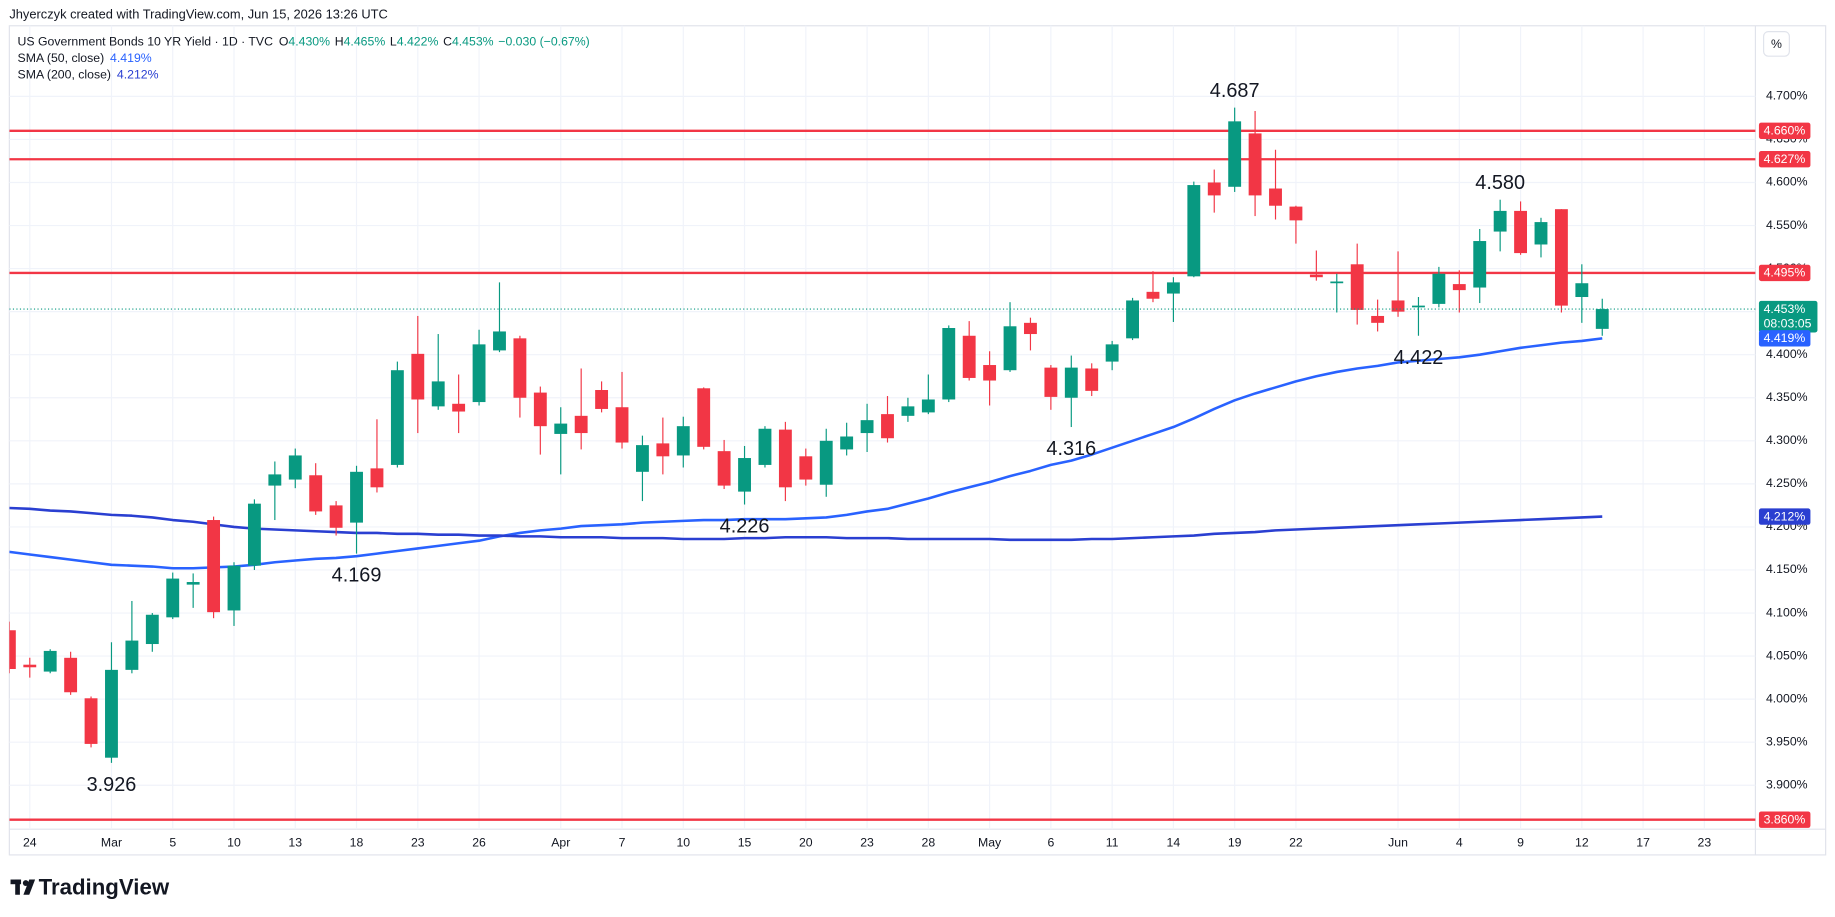 The image size is (1835, 917). What do you see at coordinates (543, 42) in the screenshot?
I see `legend-change: −0.030 (−0.67%)` at bounding box center [543, 42].